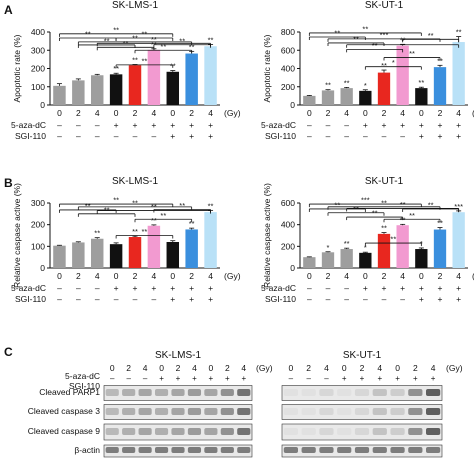  I want to click on y-tick-label: 0, so click(292, 268).